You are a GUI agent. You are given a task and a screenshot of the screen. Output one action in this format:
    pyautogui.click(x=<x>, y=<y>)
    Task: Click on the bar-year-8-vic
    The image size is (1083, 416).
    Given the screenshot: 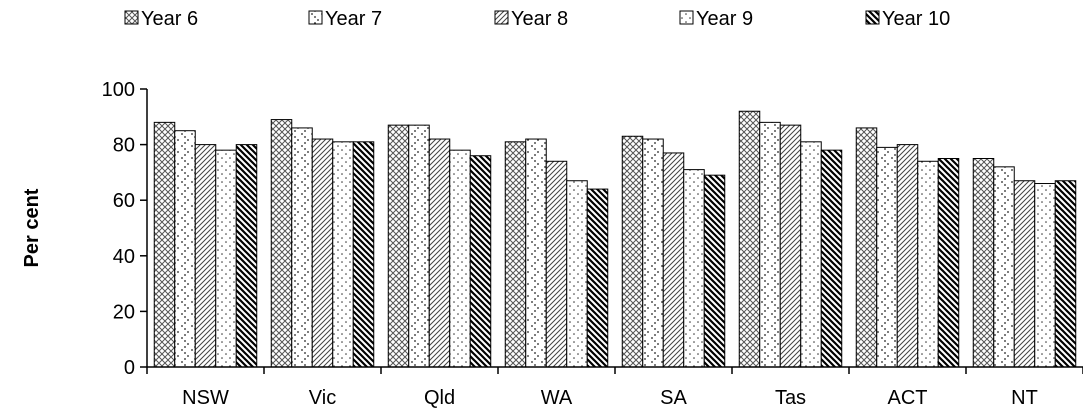 What is the action you would take?
    pyautogui.click(x=322, y=253)
    